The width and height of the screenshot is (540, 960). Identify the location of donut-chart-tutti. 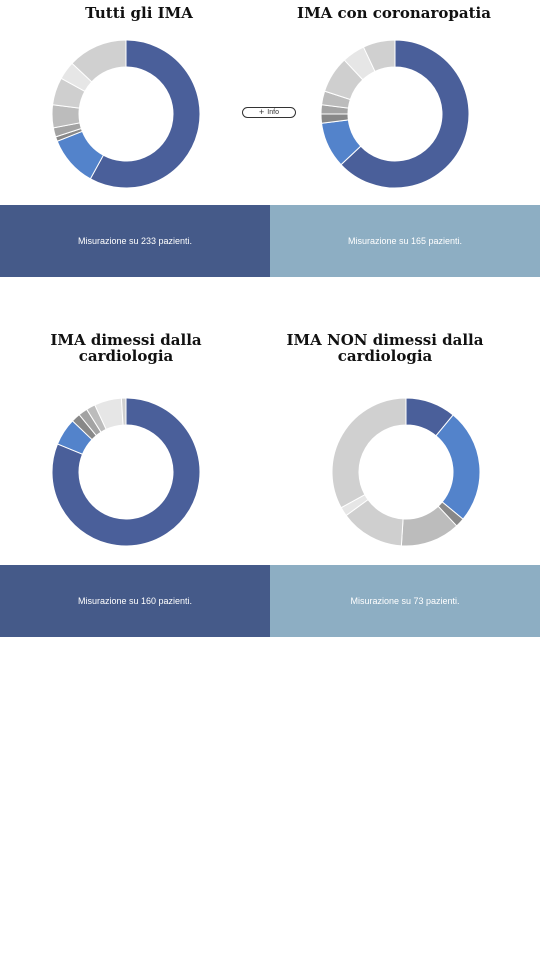
(126, 114).